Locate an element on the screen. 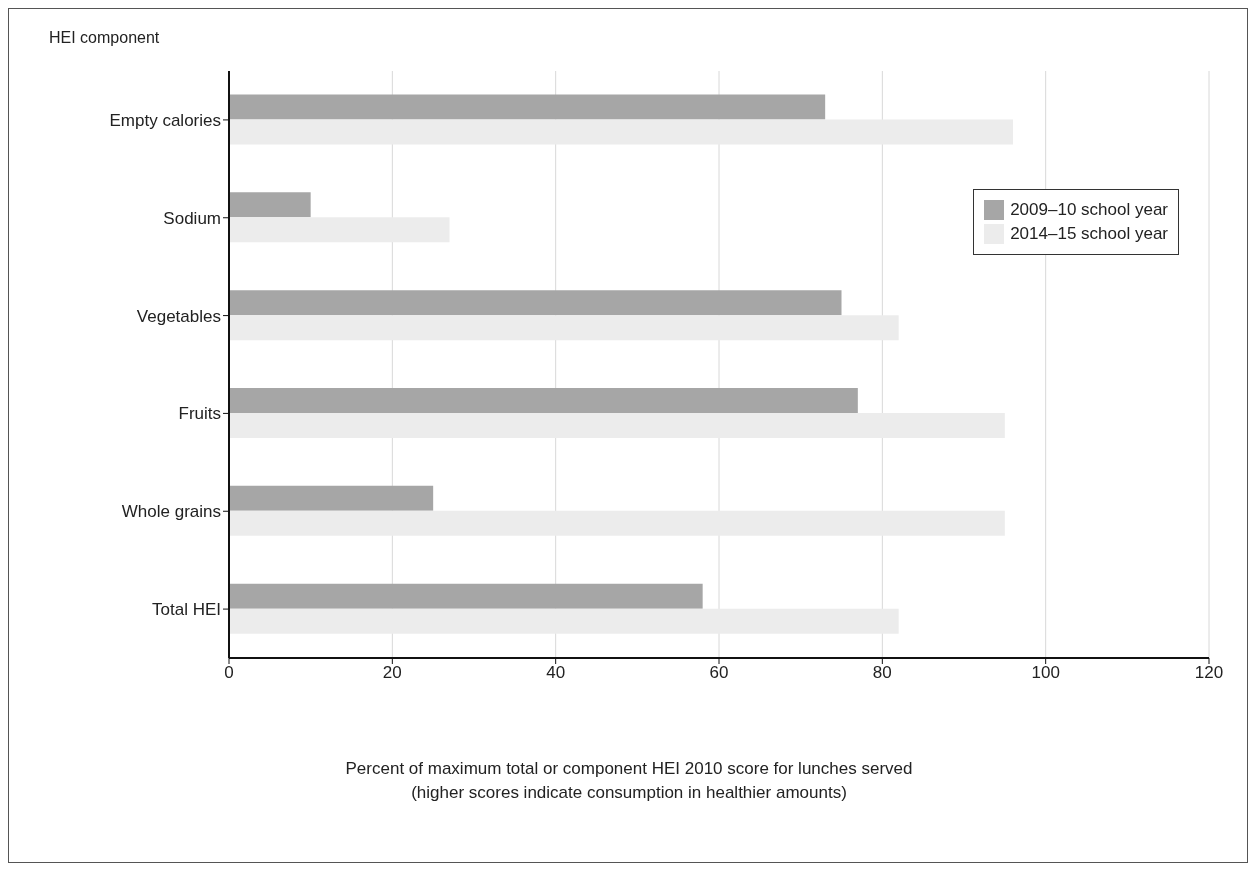  x-axis-title: Percent of maximum total or component HEI 2010 score for lunches served (higher scores indicate consumption in healthier amounts) is located at coordinates (629, 781).